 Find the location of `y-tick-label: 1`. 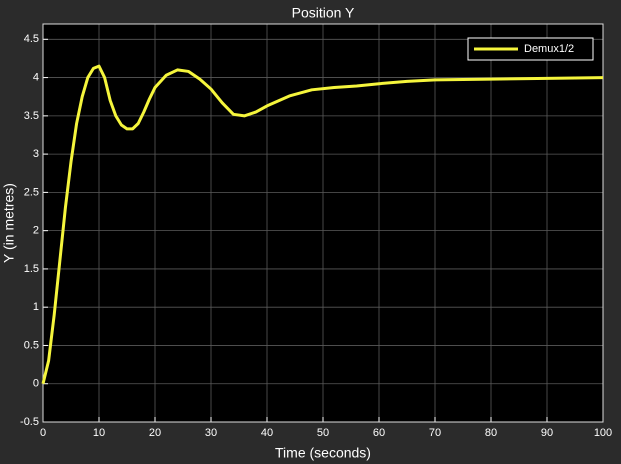

y-tick-label: 1 is located at coordinates (36, 307).